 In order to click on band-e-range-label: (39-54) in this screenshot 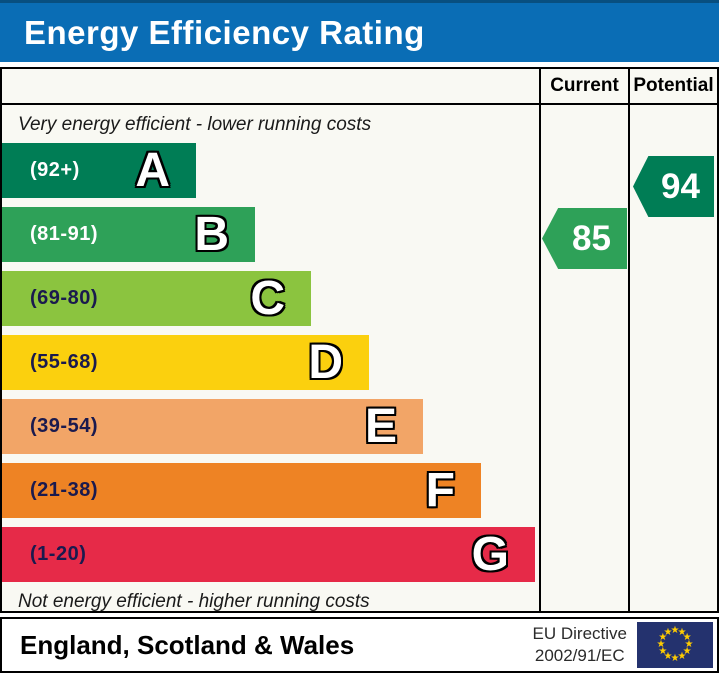, I will do `click(64, 426)`.